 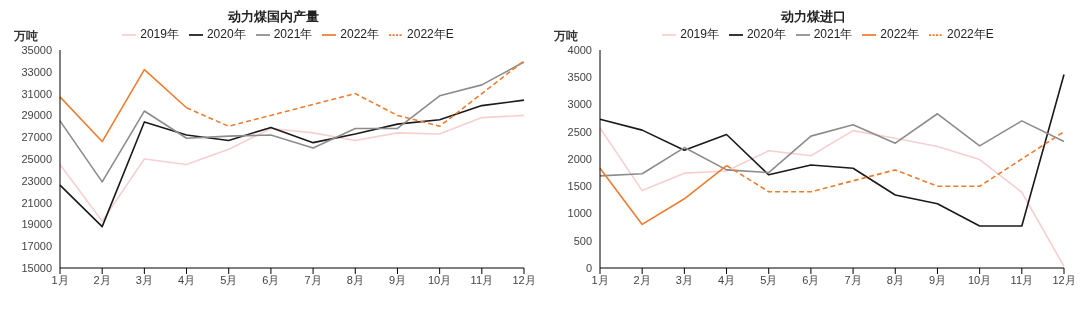 What do you see at coordinates (579, 158) in the screenshot?
I see `y-tick-label: 2000` at bounding box center [579, 158].